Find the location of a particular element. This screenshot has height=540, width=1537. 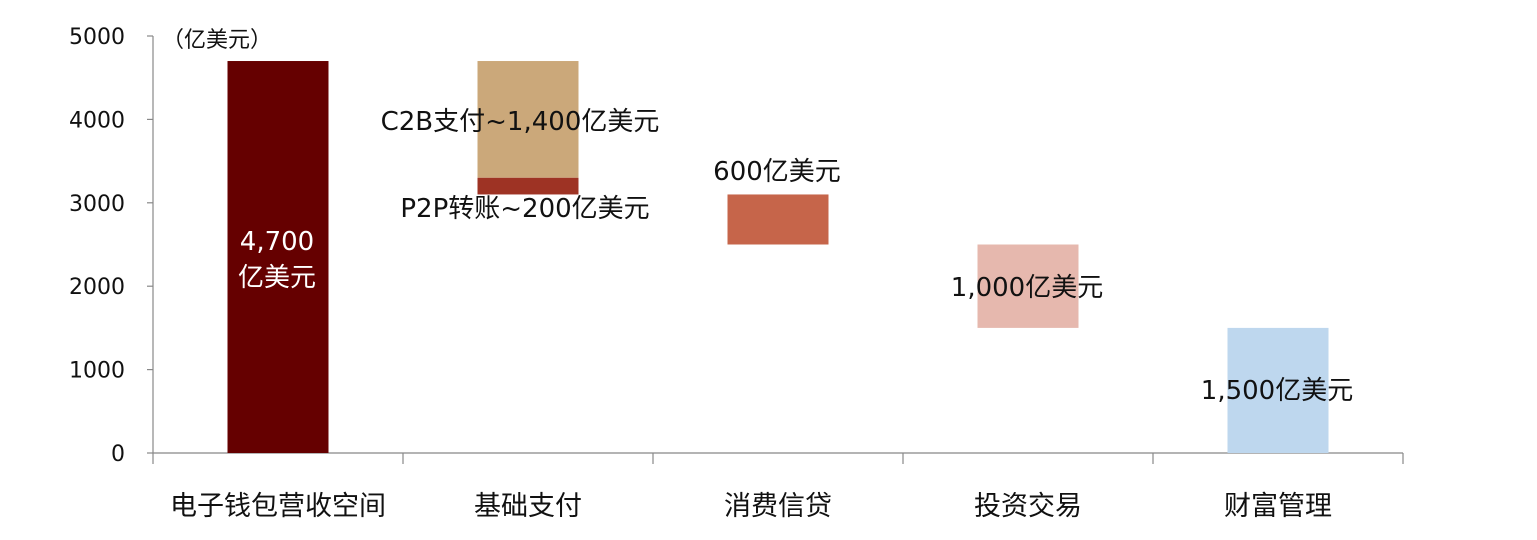

bar-value-label: 4,700 亿美元 is located at coordinates (277, 260).